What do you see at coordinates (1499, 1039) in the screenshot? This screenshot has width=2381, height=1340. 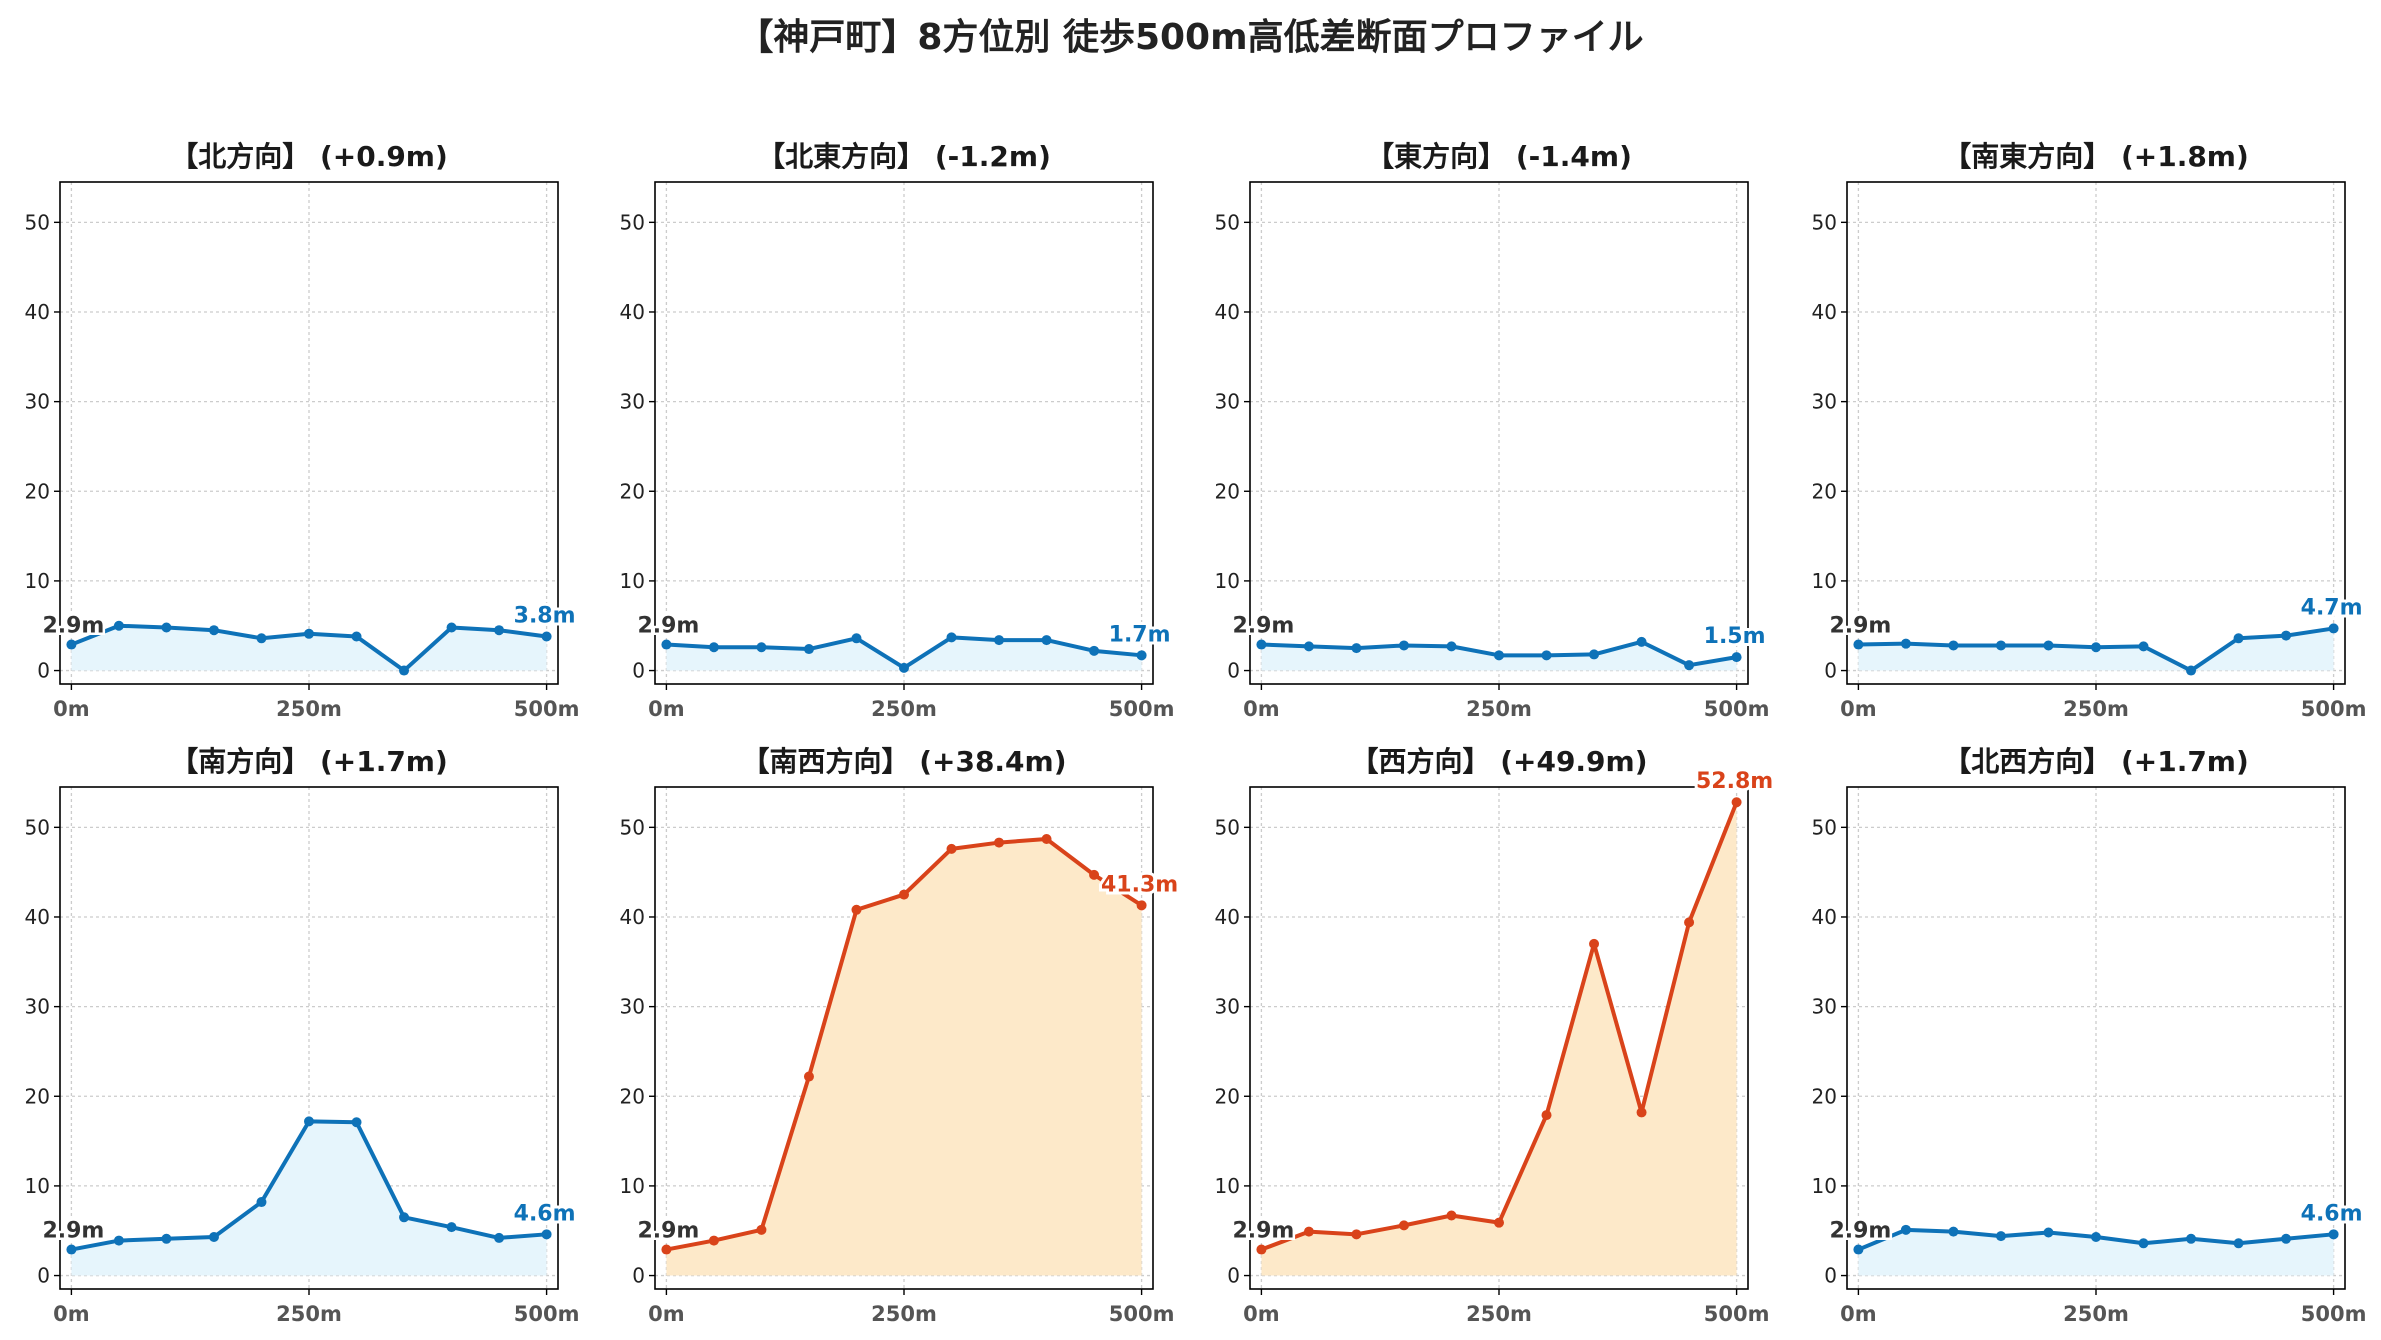 I see `profile-area` at bounding box center [1499, 1039].